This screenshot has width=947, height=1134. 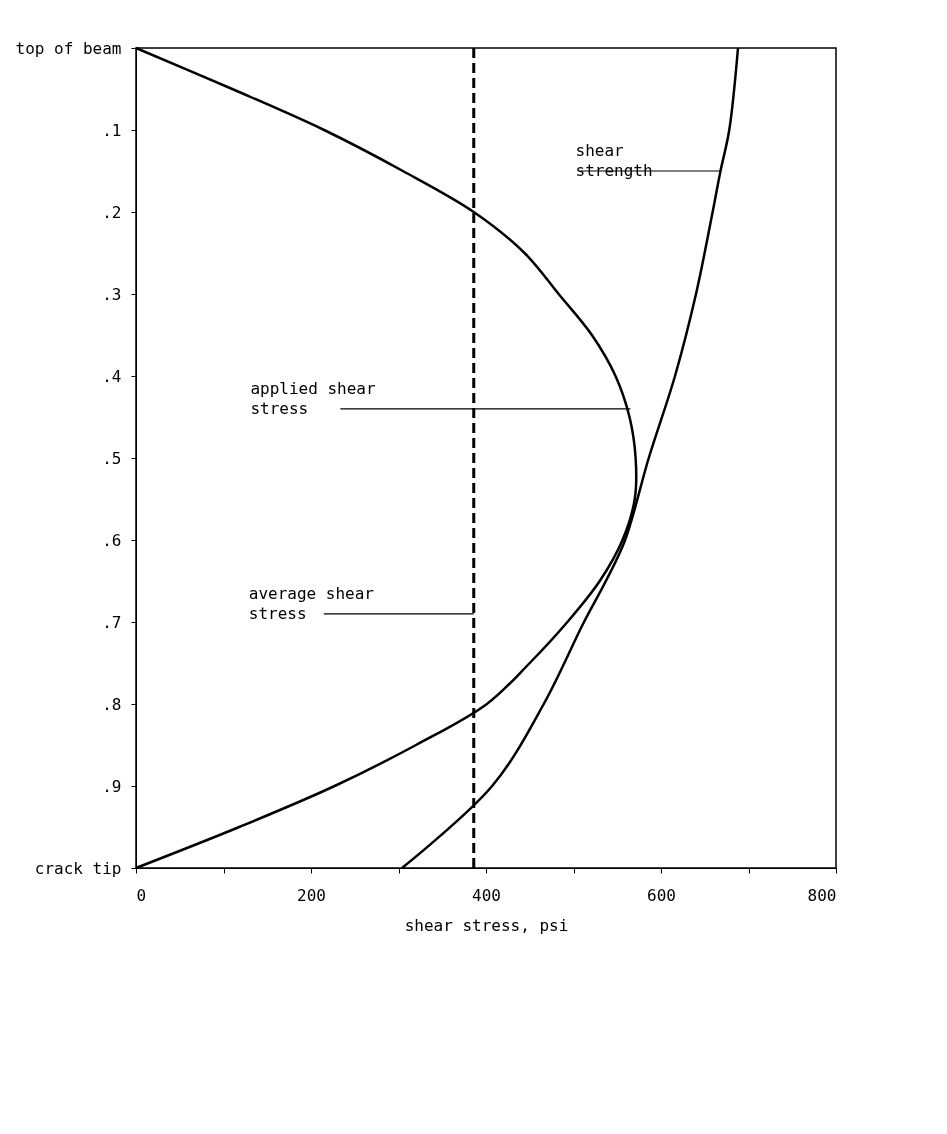 I want to click on y-tick-label: .3, so click(x=112, y=294).